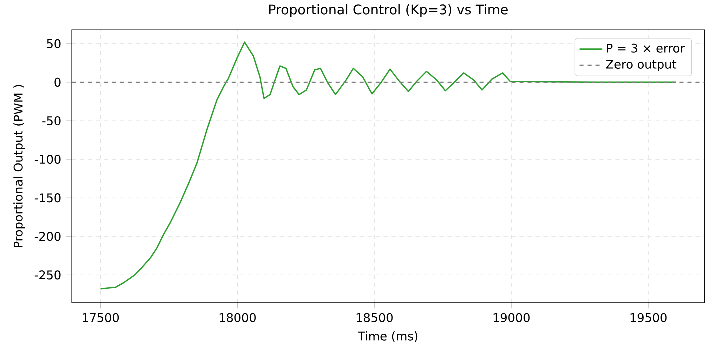 This screenshot has height=347, width=705. Describe the element at coordinates (47, 198) in the screenshot. I see `y-tick-label: -150` at that location.